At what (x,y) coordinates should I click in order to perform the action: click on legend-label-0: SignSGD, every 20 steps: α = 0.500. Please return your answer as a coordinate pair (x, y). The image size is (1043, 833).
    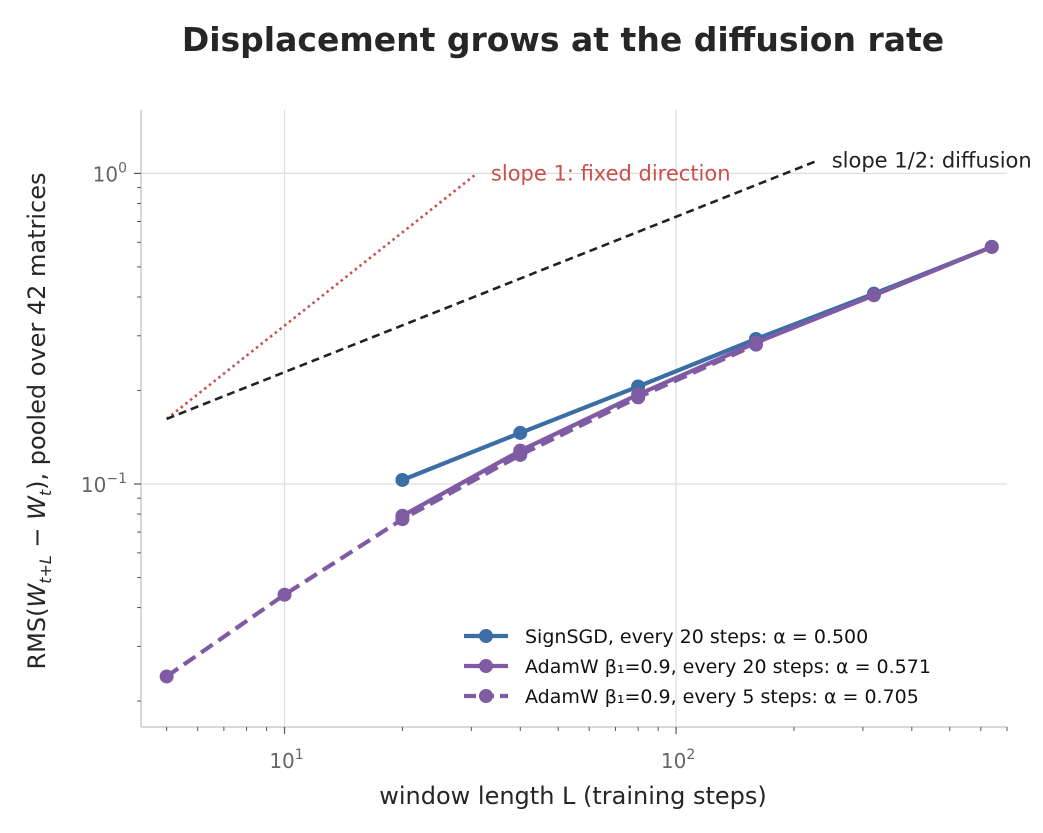
    Looking at the image, I should click on (696, 637).